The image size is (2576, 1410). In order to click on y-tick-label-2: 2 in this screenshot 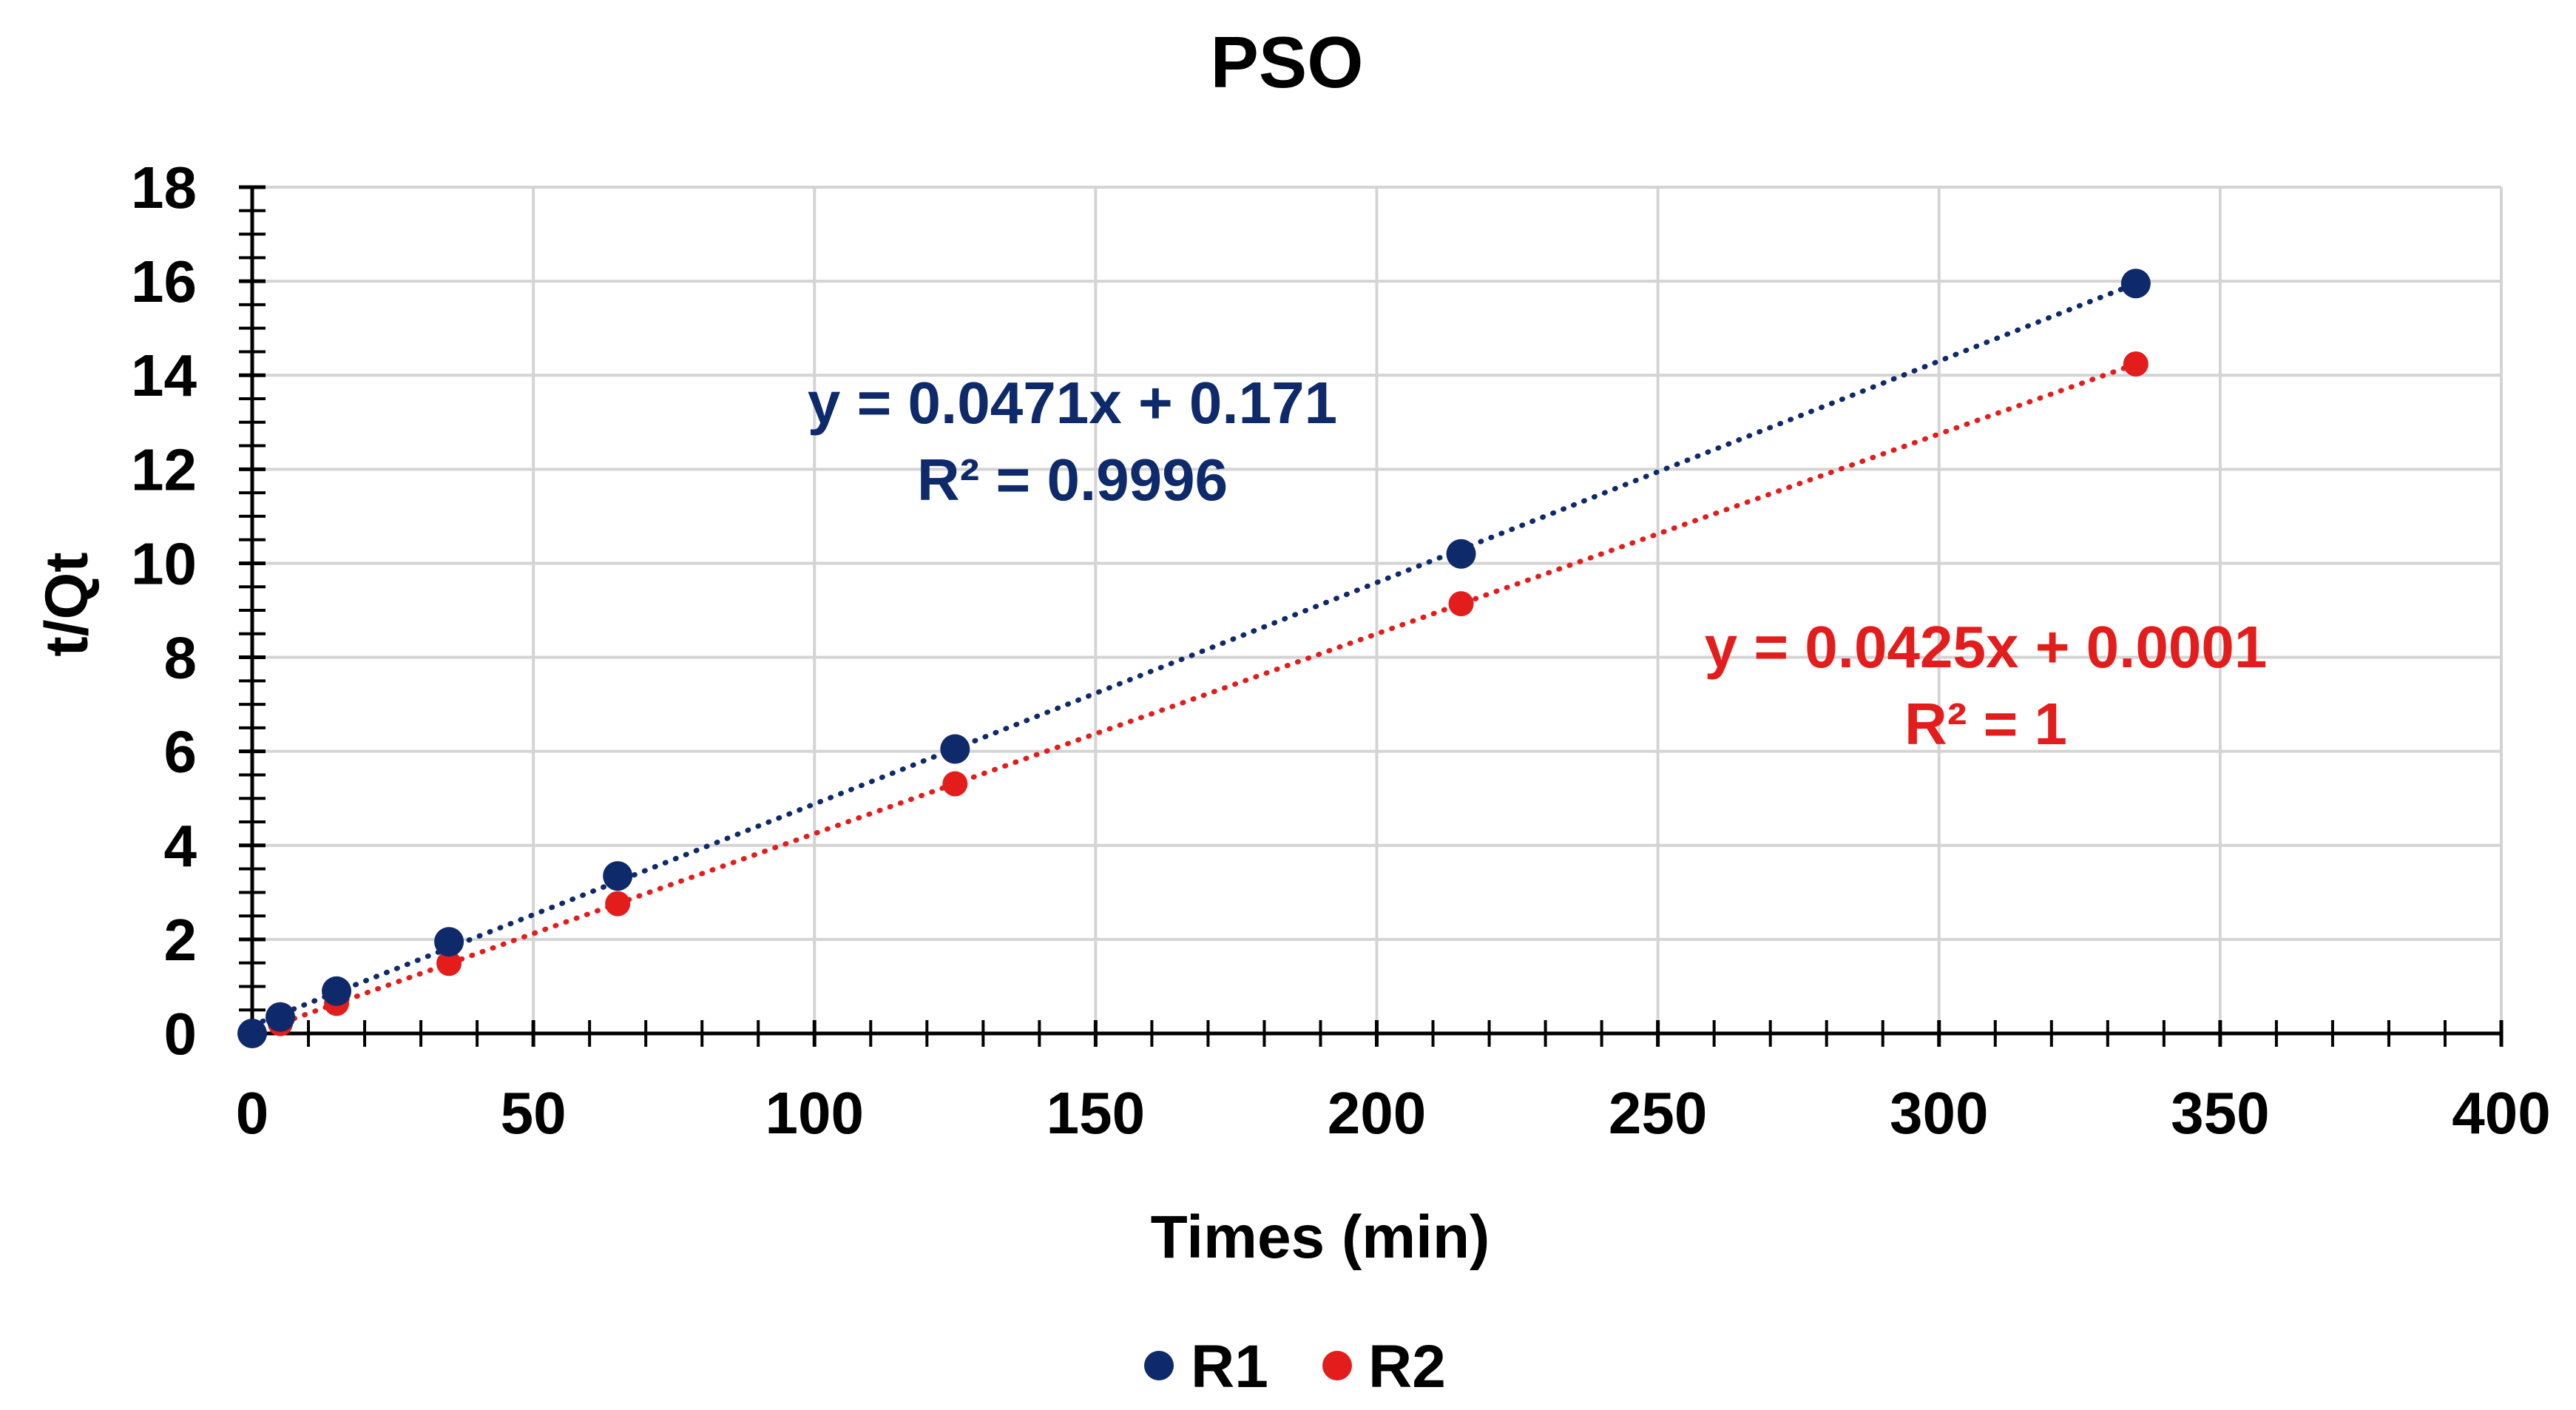, I will do `click(180, 940)`.